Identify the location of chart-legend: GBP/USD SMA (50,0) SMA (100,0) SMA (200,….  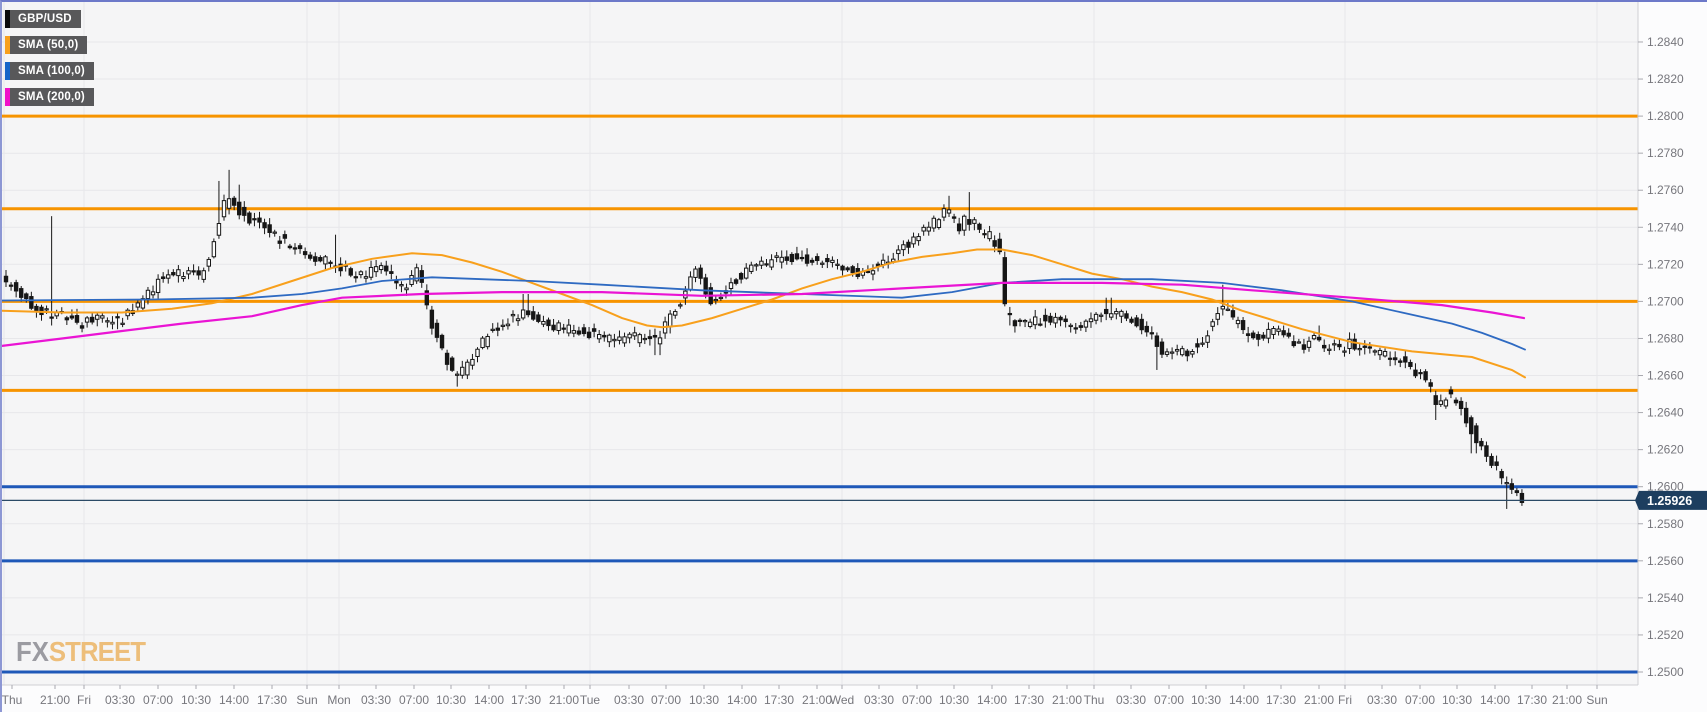
(49, 62).